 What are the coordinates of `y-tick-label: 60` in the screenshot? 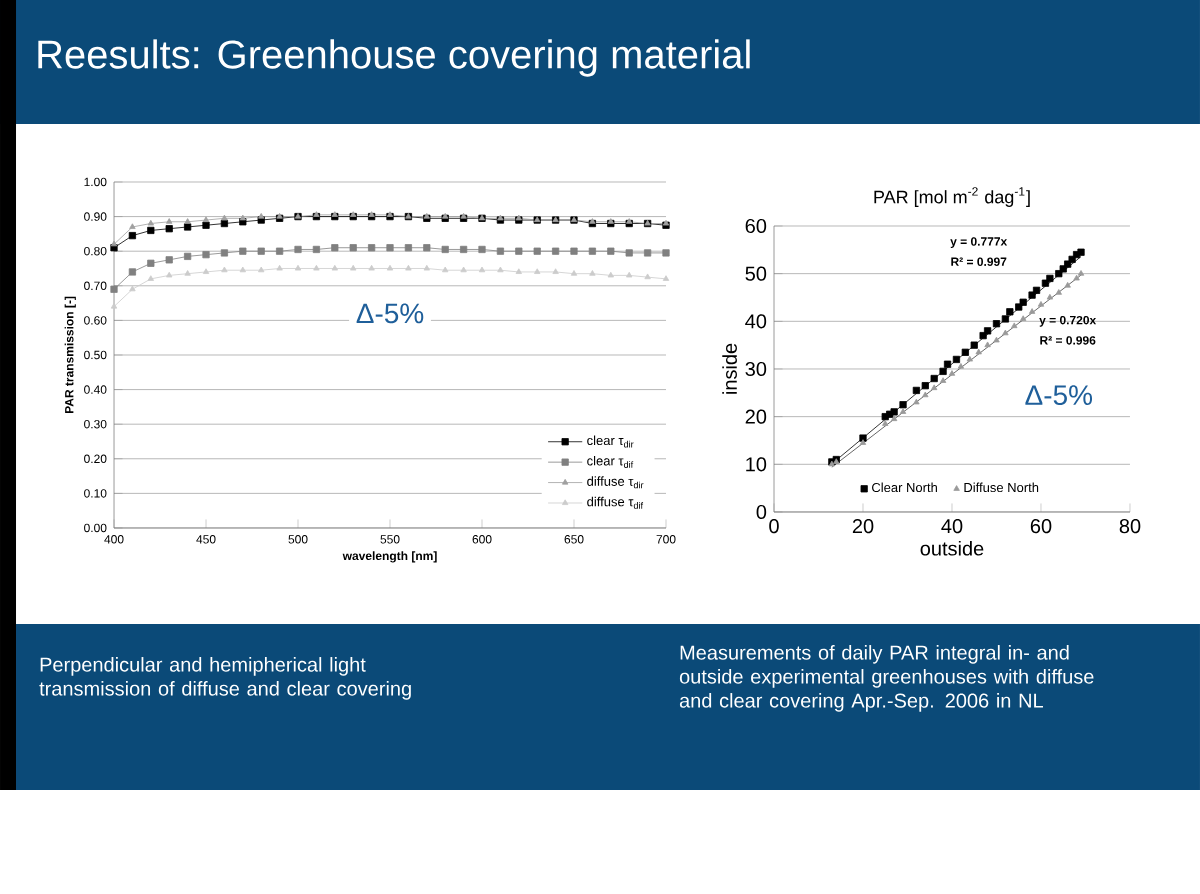 It's located at (756, 226).